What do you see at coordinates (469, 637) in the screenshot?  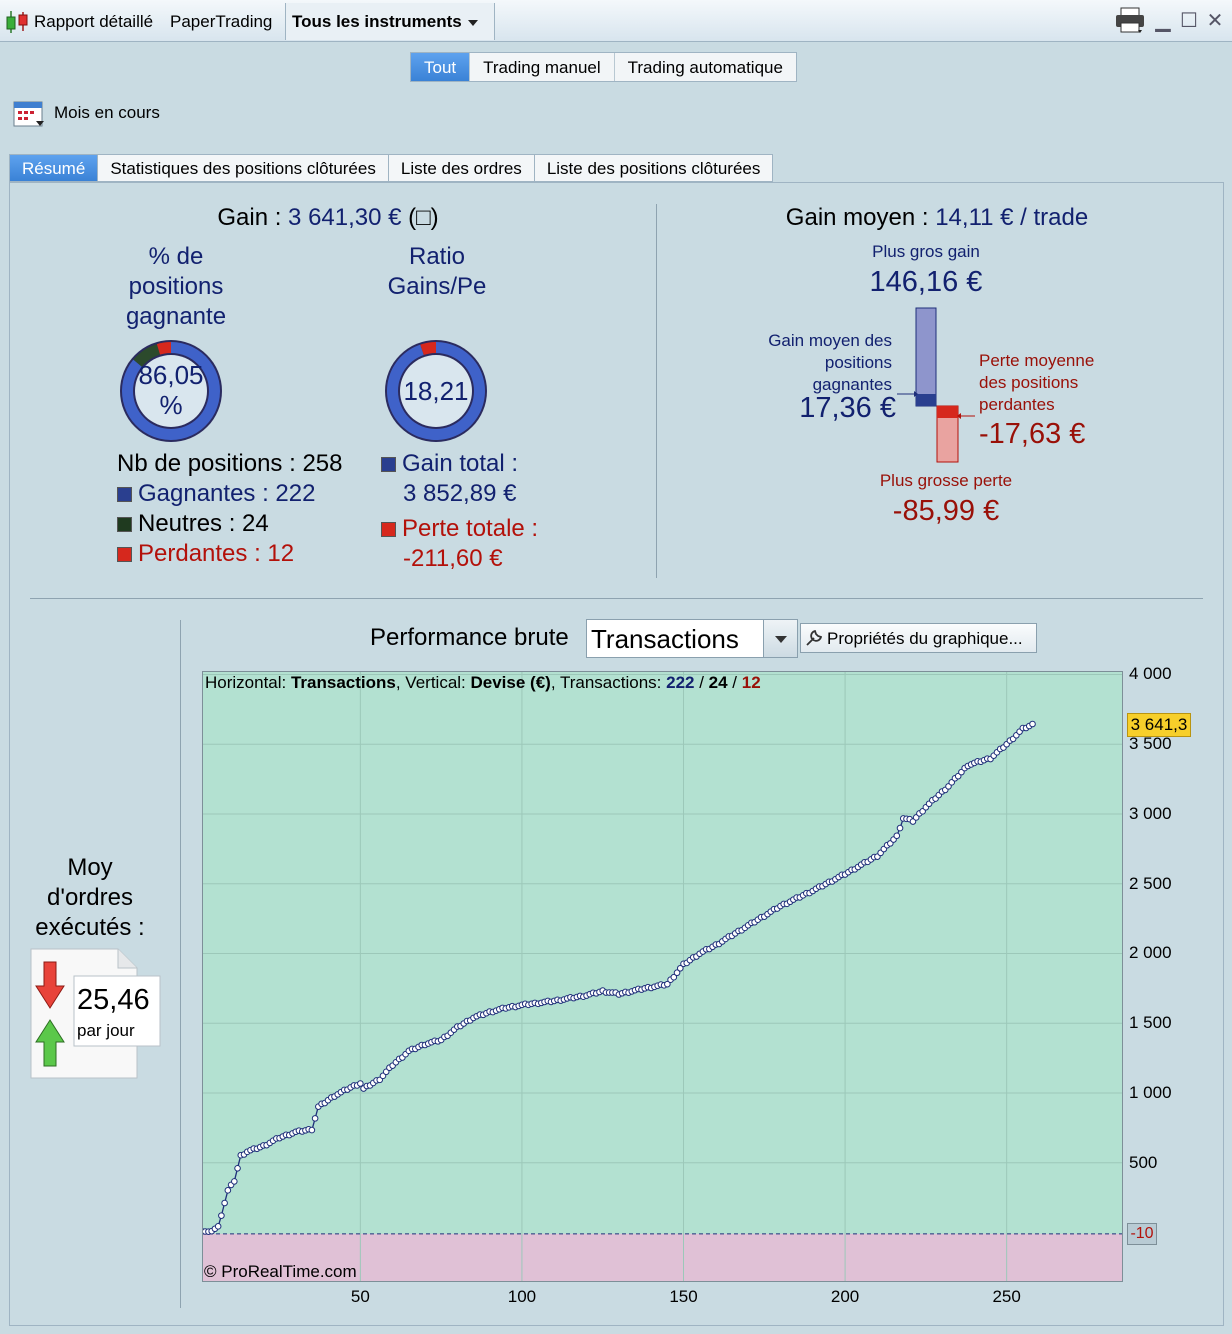 I see `chart-title: Performance brute` at bounding box center [469, 637].